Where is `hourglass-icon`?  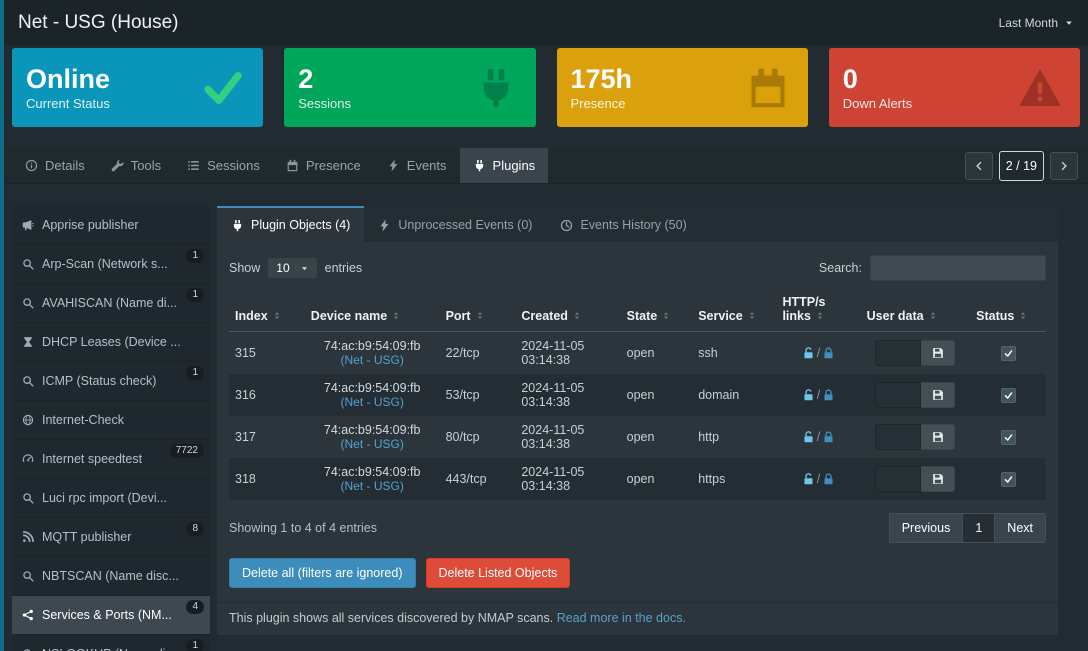
hourglass-icon is located at coordinates (28, 342).